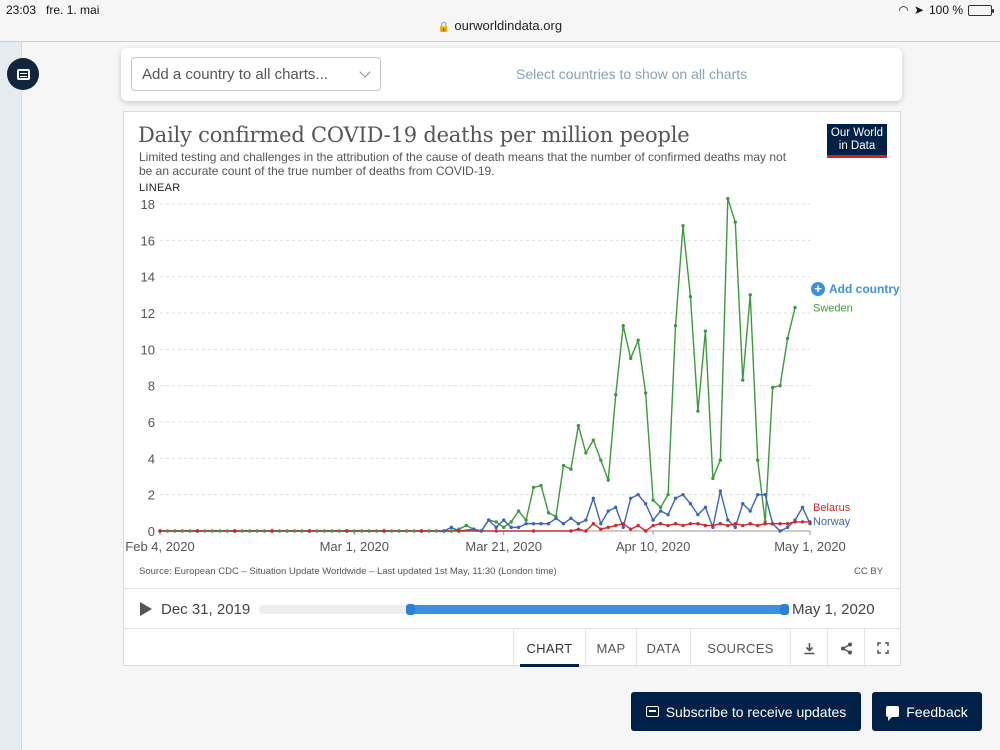 The image size is (1000, 750). I want to click on lock-icon: 🔒, so click(444, 27).